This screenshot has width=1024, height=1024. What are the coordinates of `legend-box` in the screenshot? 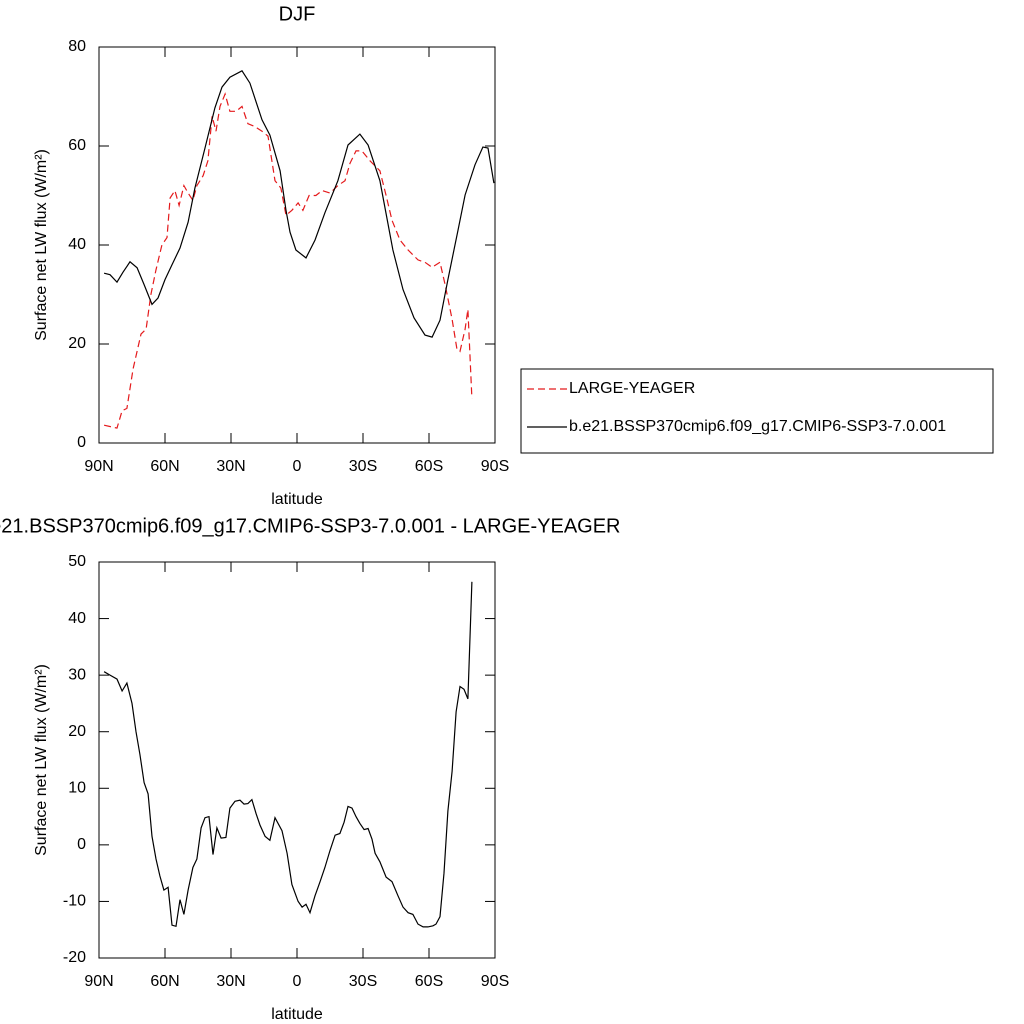 It's located at (757, 411).